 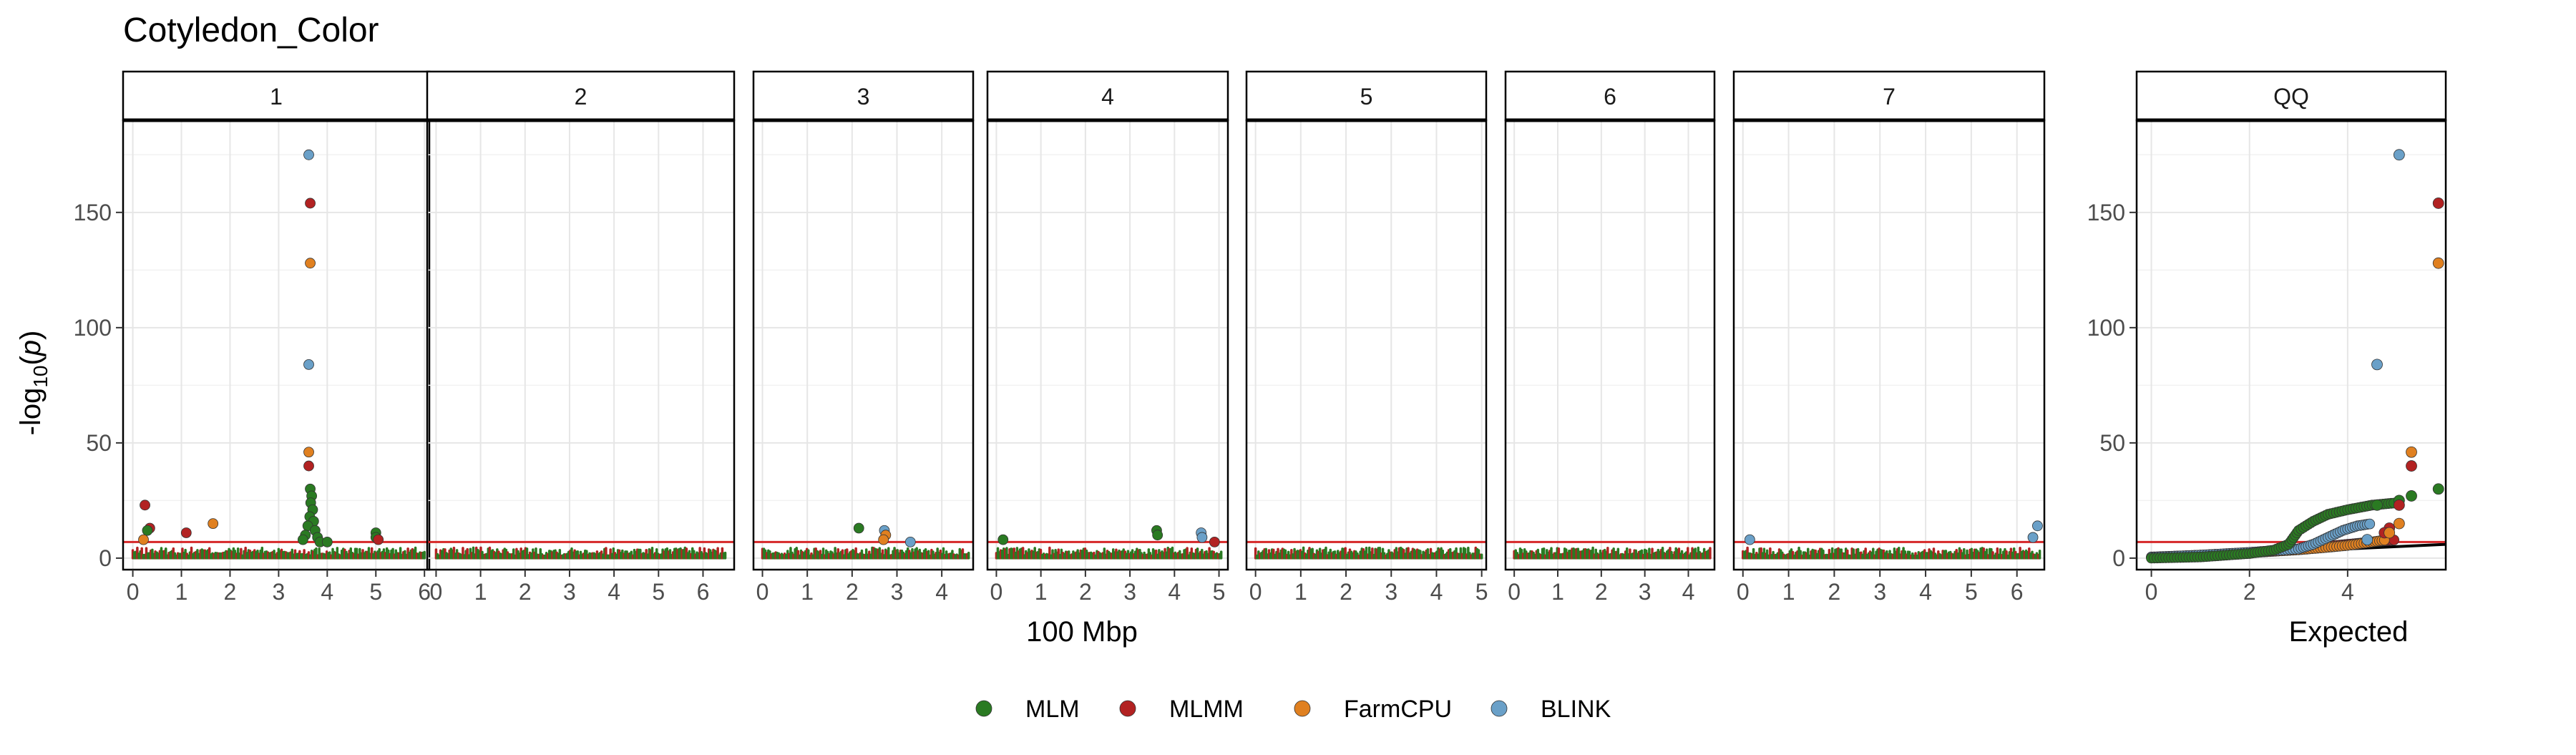 What do you see at coordinates (1366, 96) in the screenshot?
I see `facet-strip-label: 5` at bounding box center [1366, 96].